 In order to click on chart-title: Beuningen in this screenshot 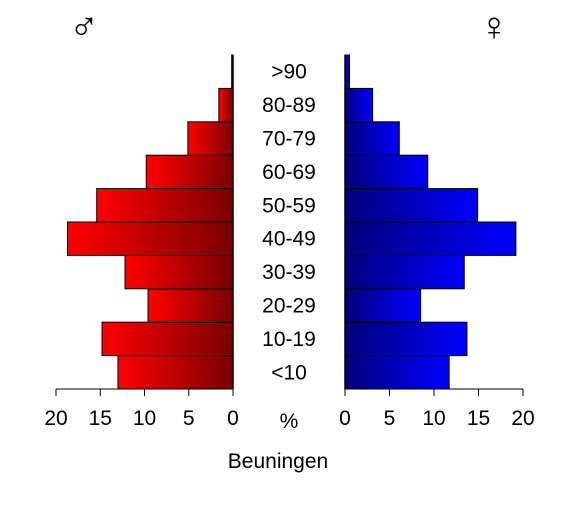, I will do `click(278, 461)`.